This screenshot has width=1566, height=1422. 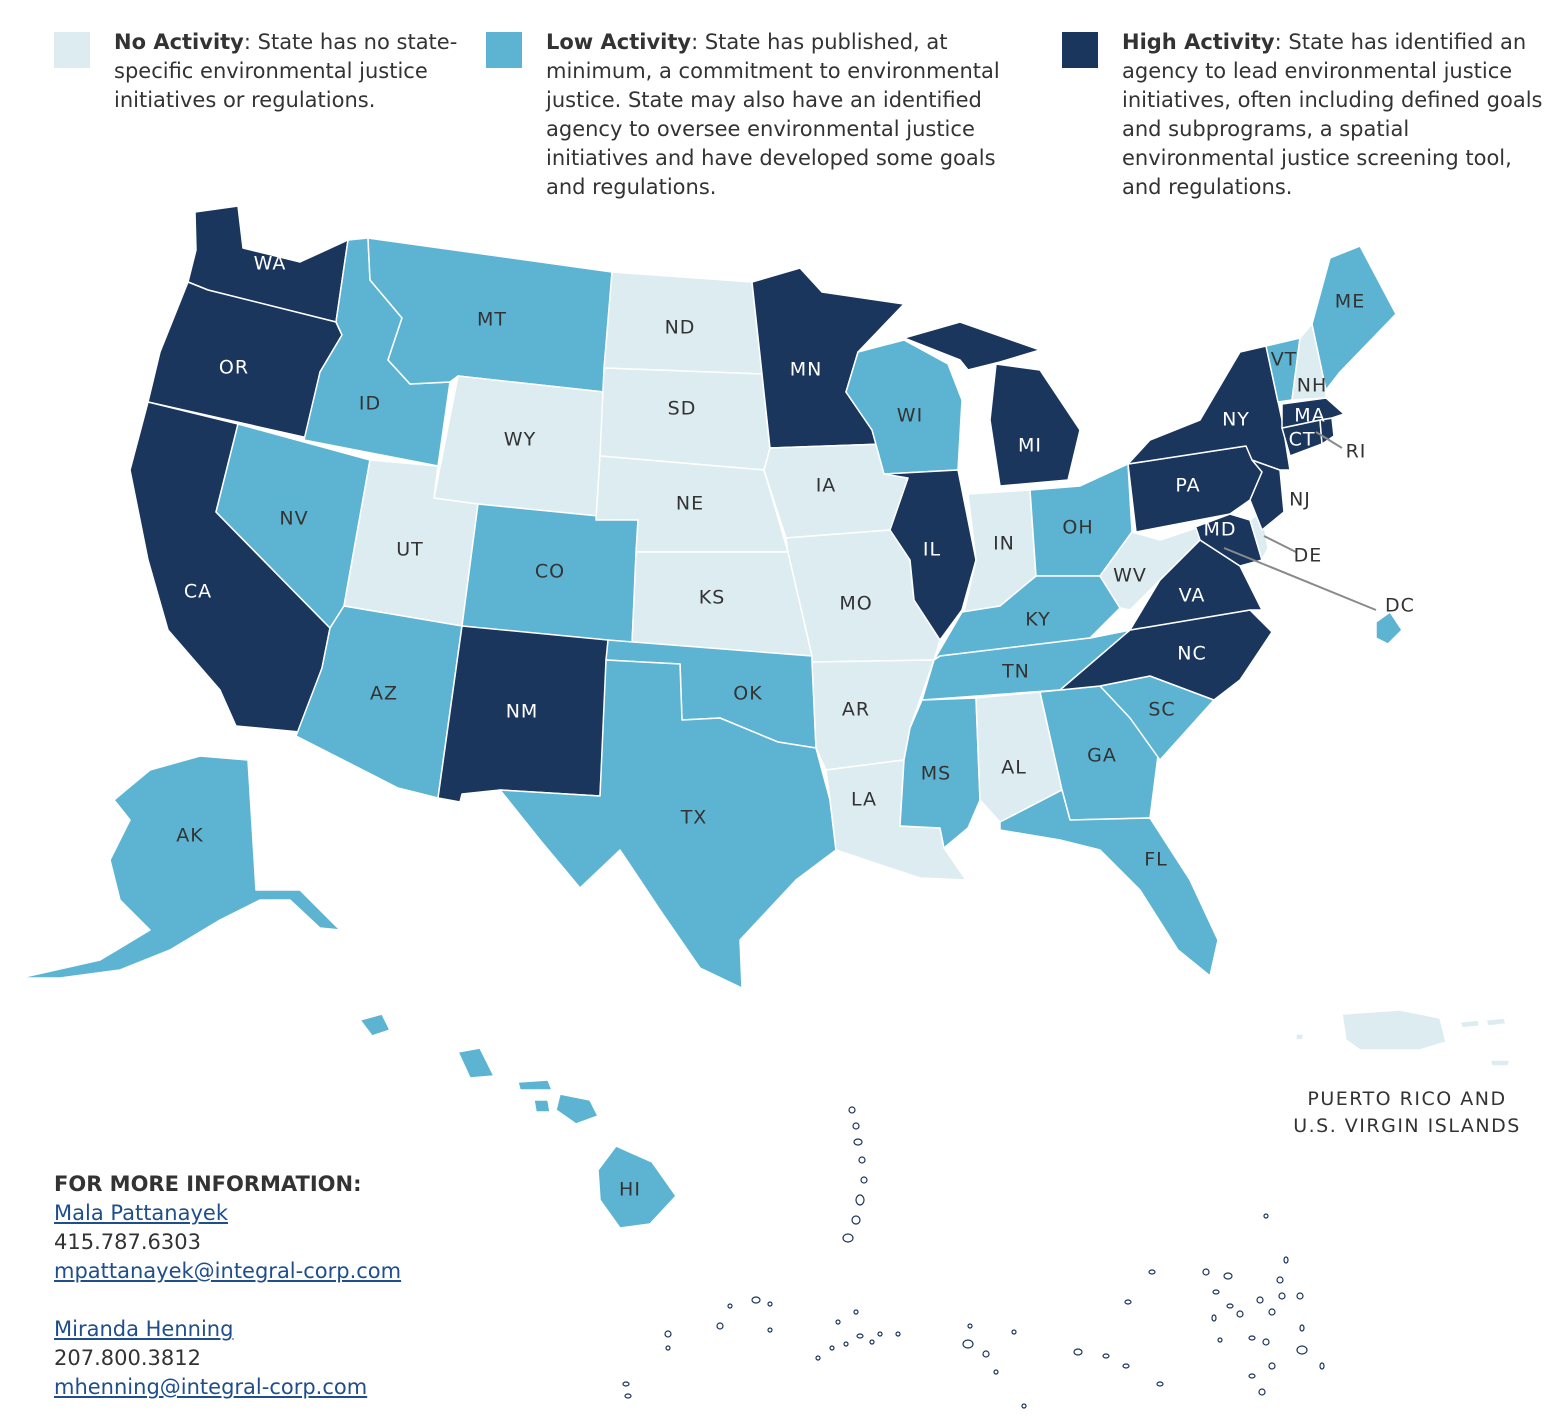 I want to click on dc-leader-line, so click(x=1300, y=579).